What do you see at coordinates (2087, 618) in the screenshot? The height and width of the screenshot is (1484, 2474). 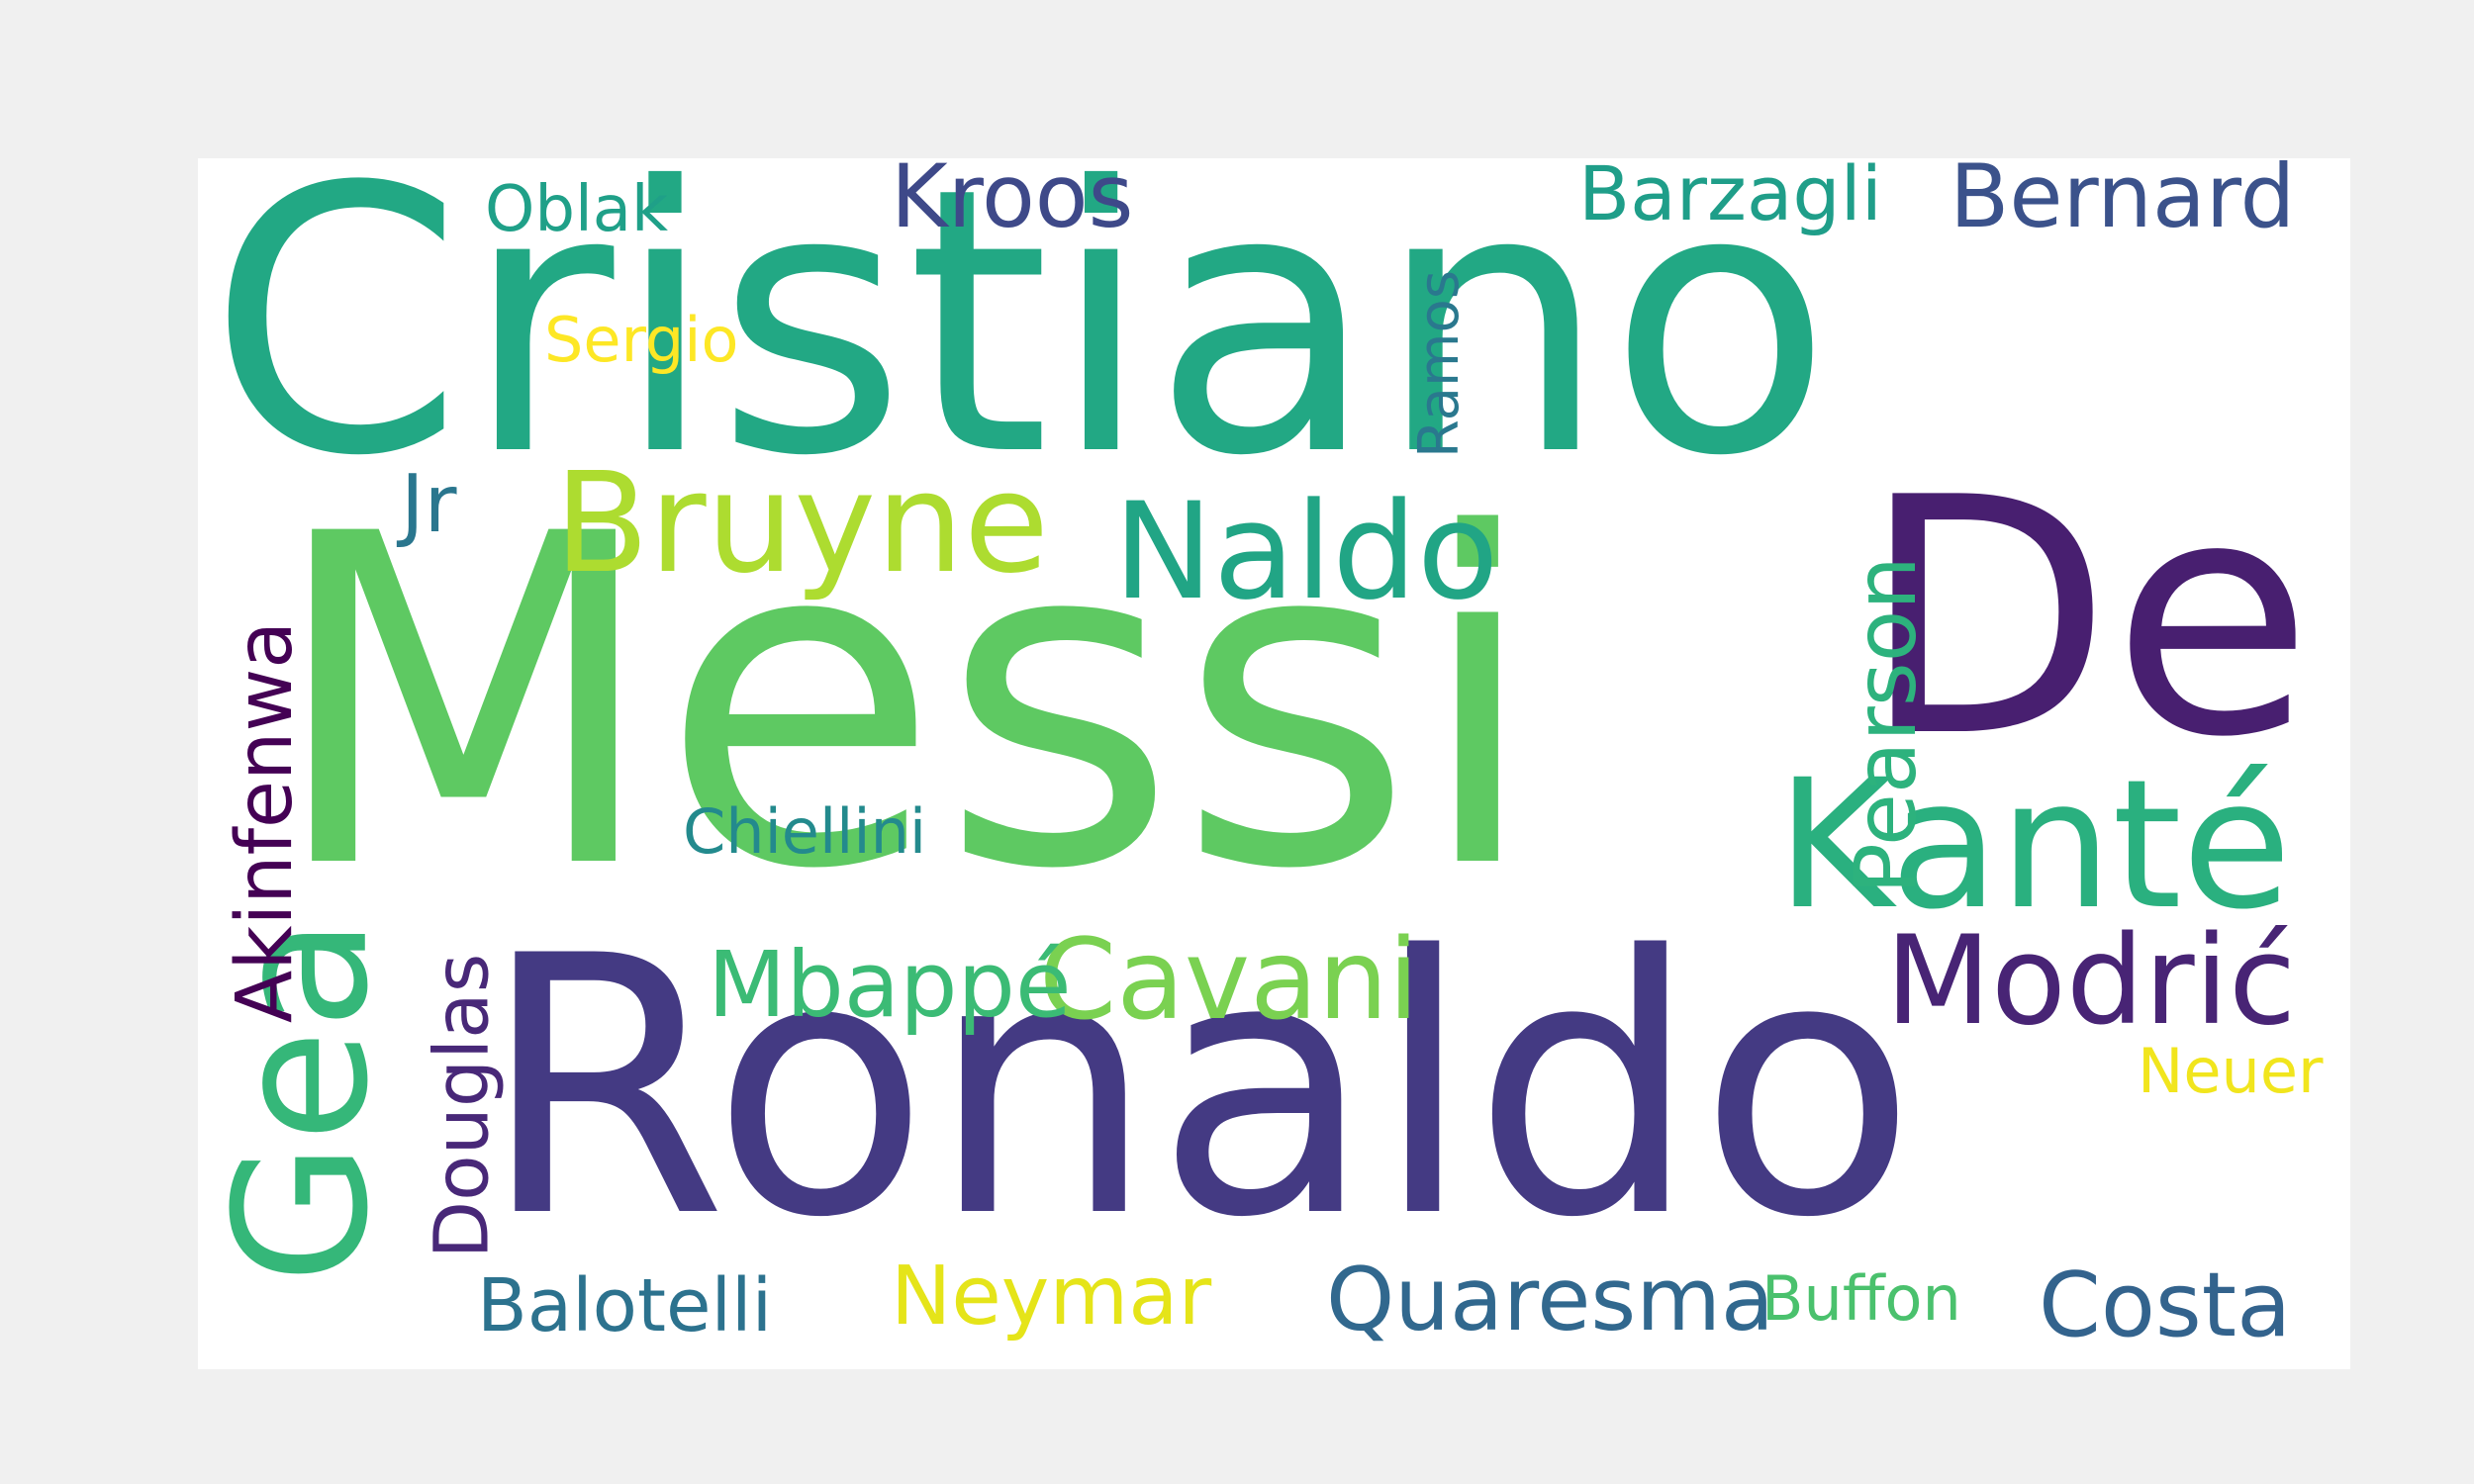 I see `word-de: De` at bounding box center [2087, 618].